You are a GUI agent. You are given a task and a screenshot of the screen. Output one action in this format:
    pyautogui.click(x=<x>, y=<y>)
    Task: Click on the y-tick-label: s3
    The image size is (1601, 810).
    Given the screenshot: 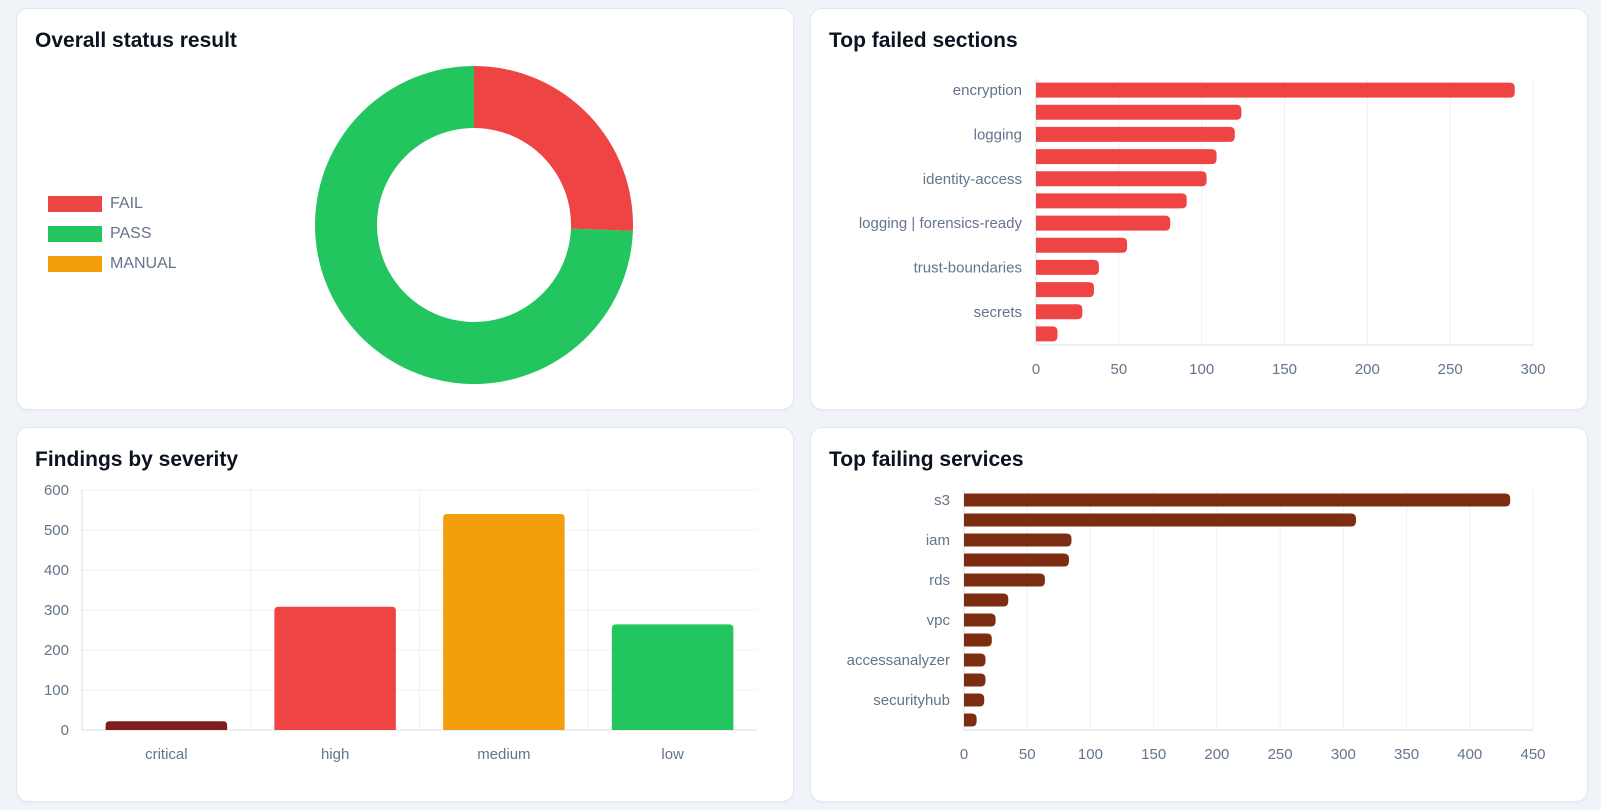 What is the action you would take?
    pyautogui.click(x=942, y=500)
    